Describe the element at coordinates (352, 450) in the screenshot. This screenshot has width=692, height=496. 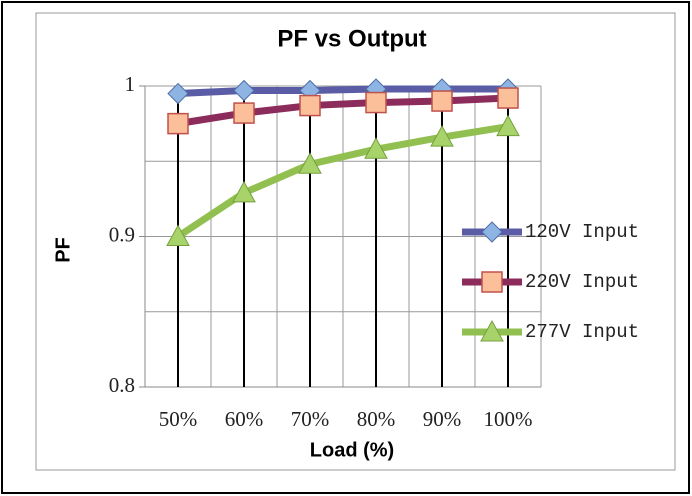
I see `x-axis-label: Load (%)` at that location.